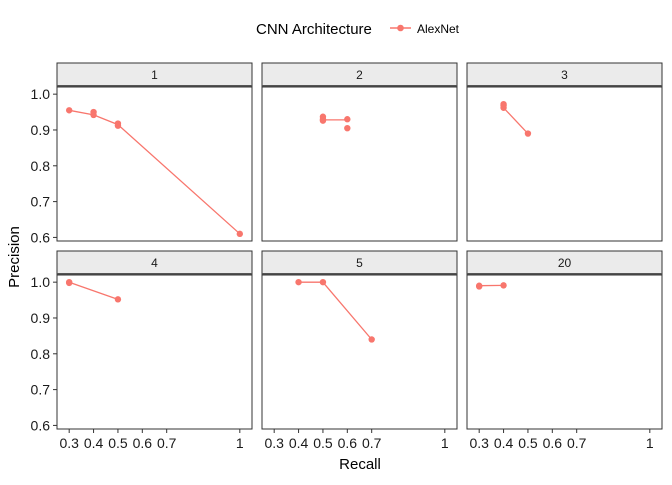 Image resolution: width=672 pixels, height=485 pixels. I want to click on strip-label: 4, so click(154, 263).